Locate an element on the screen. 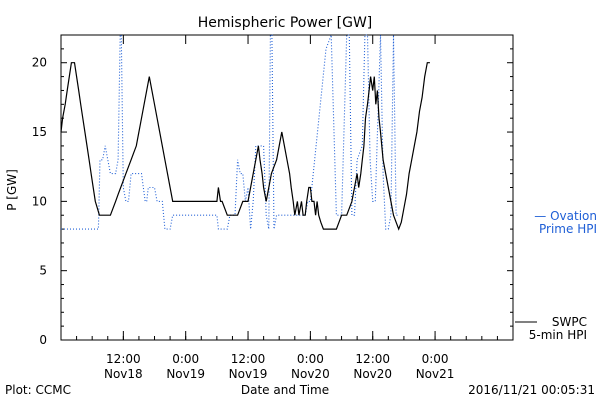  legend-ovation: — Ovation Prime HPI is located at coordinates (565, 222).